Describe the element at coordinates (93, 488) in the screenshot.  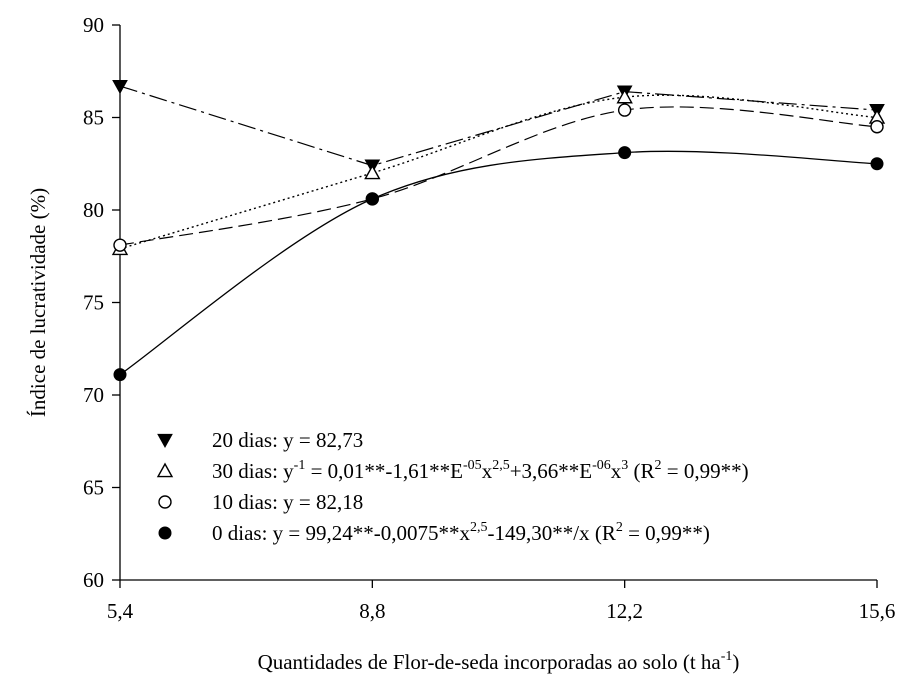
I see `y-tick-label: 65` at that location.